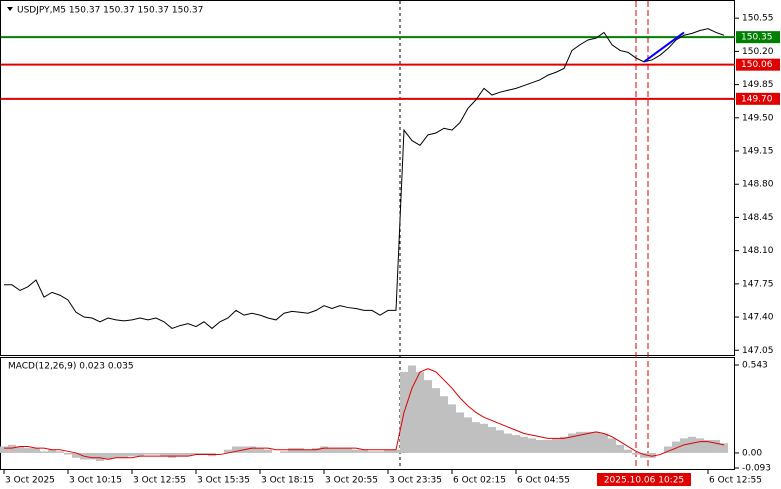 This screenshot has height=489, width=781. Describe the element at coordinates (30, 481) in the screenshot. I see `x-tick-label: 3 Oct 2025` at that location.